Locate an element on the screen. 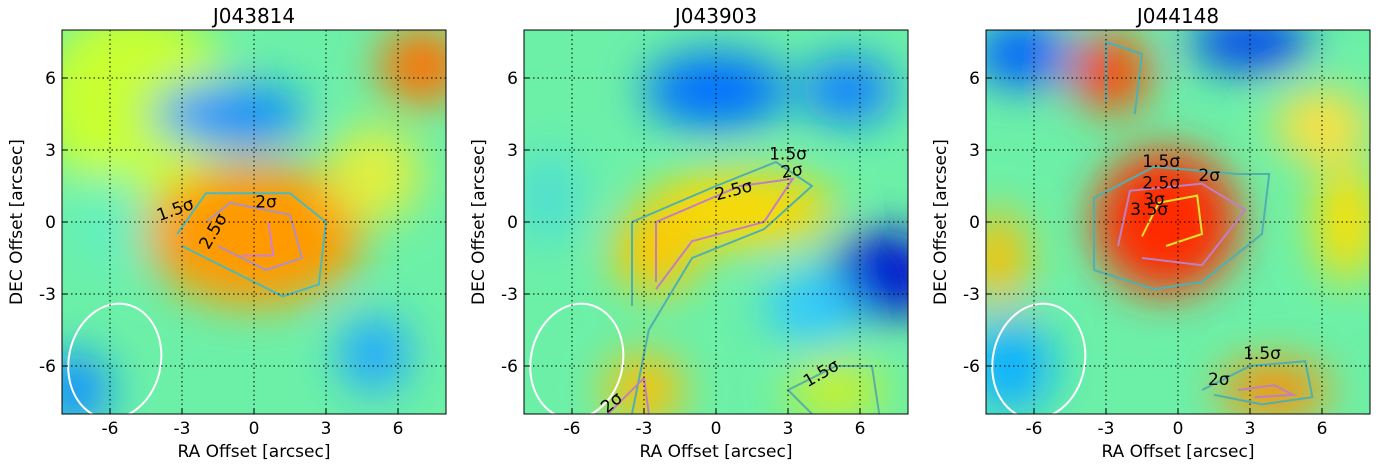  contour-label: 2.5σ is located at coordinates (1161, 183).